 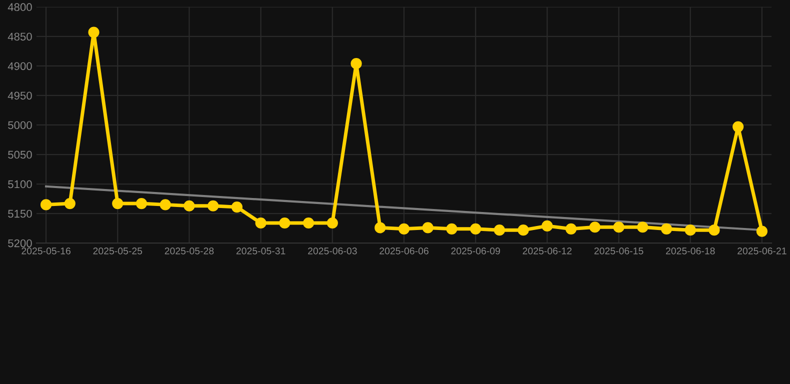 I want to click on y-tick-label: 5200, so click(x=20, y=243).